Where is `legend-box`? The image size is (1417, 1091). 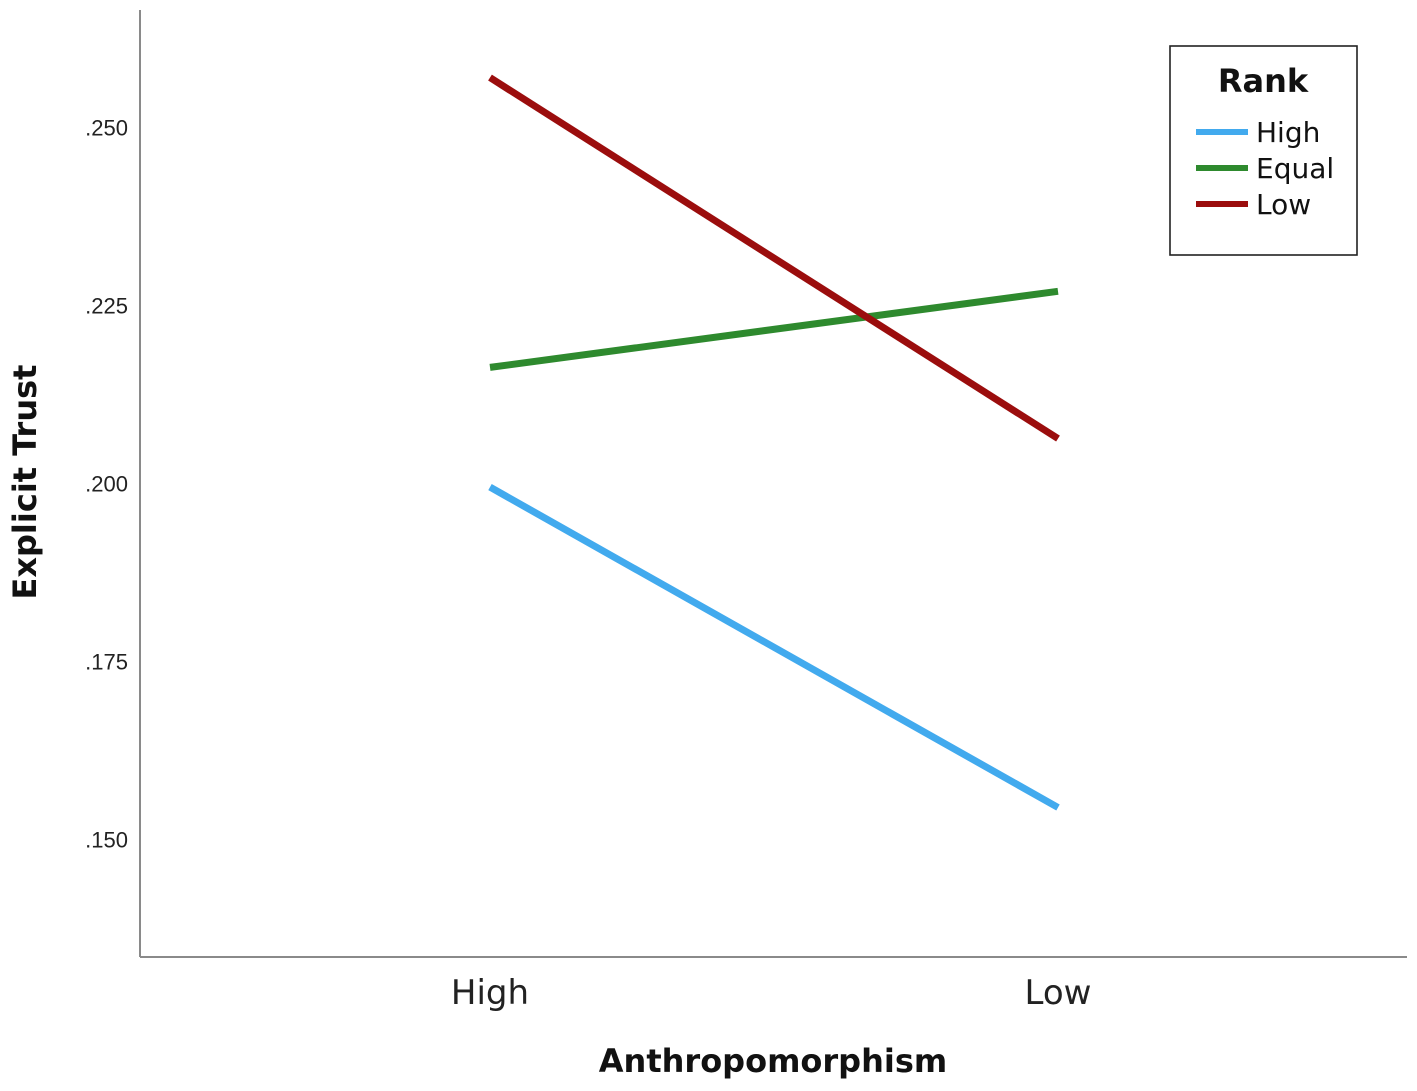 legend-box is located at coordinates (1263, 150).